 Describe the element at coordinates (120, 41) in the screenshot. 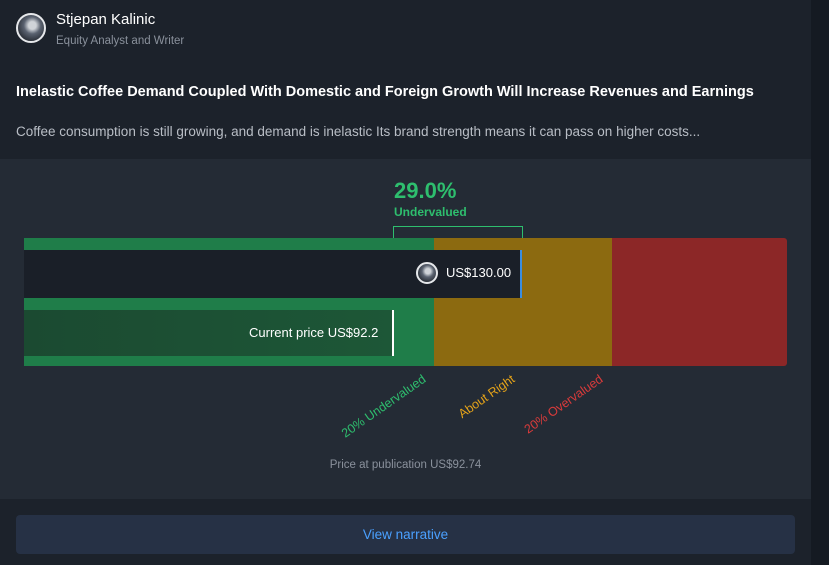

I see `author-role: Equity Analyst and Writer` at that location.